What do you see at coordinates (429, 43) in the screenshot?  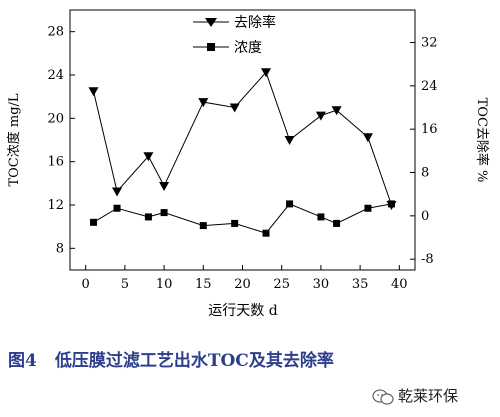 I see `right-y-tick-label: 32` at bounding box center [429, 43].